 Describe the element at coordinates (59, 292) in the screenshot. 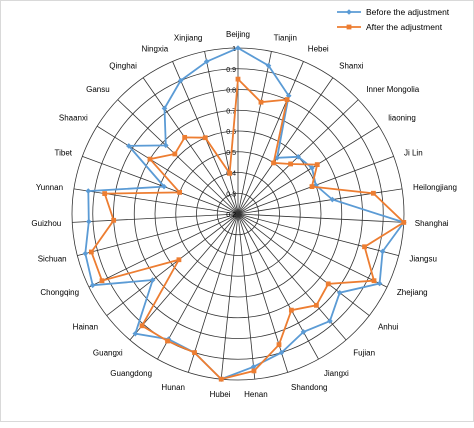

I see `category-label: Chongqing` at that location.